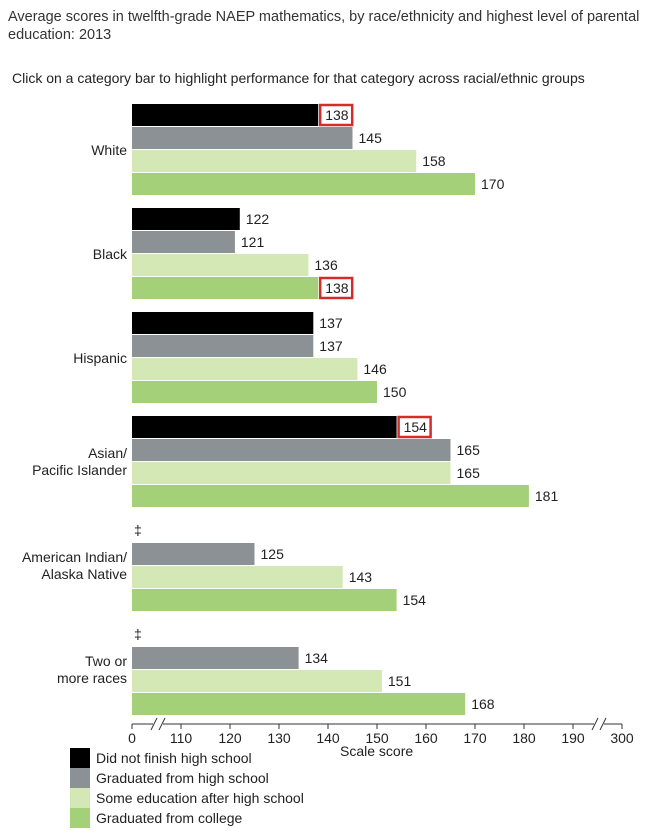 This screenshot has height=835, width=657. Describe the element at coordinates (426, 738) in the screenshot. I see `x-tick-label: 160` at that location.